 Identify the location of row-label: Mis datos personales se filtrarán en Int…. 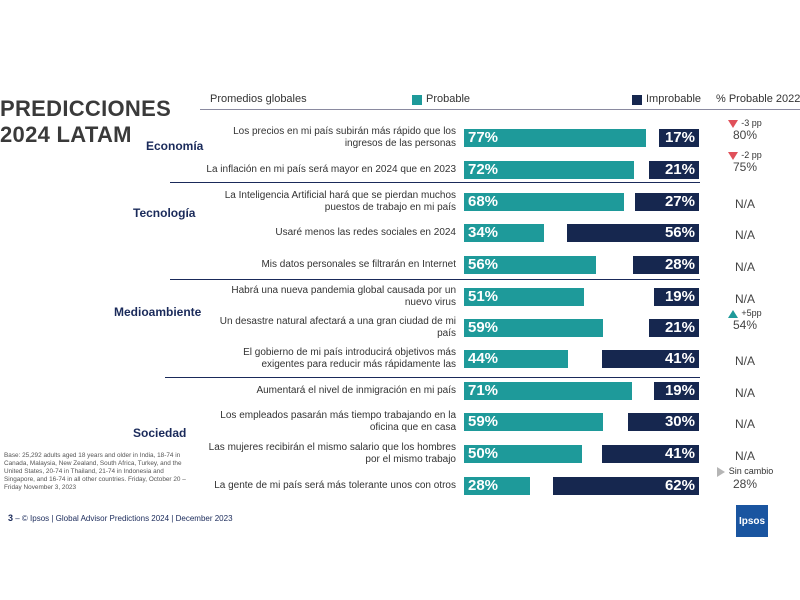
(358, 264).